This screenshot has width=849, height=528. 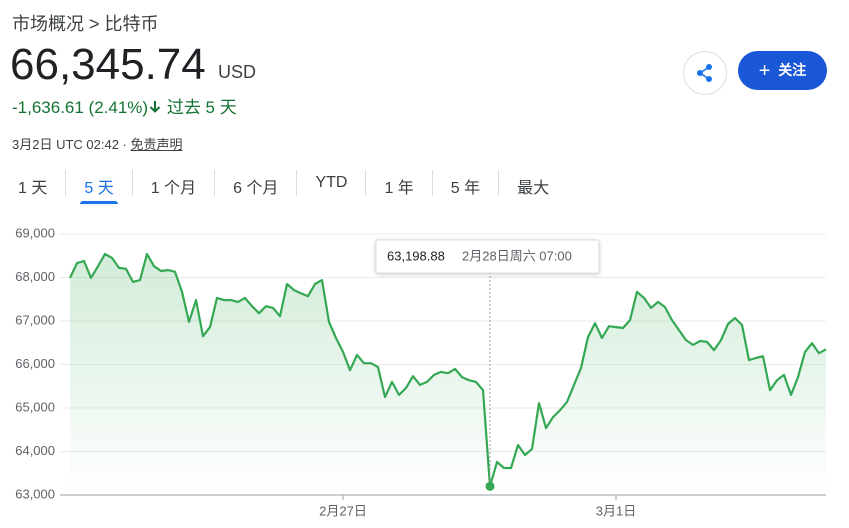 What do you see at coordinates (35, 493) in the screenshot?
I see `y-tick-label: 63,000` at bounding box center [35, 493].